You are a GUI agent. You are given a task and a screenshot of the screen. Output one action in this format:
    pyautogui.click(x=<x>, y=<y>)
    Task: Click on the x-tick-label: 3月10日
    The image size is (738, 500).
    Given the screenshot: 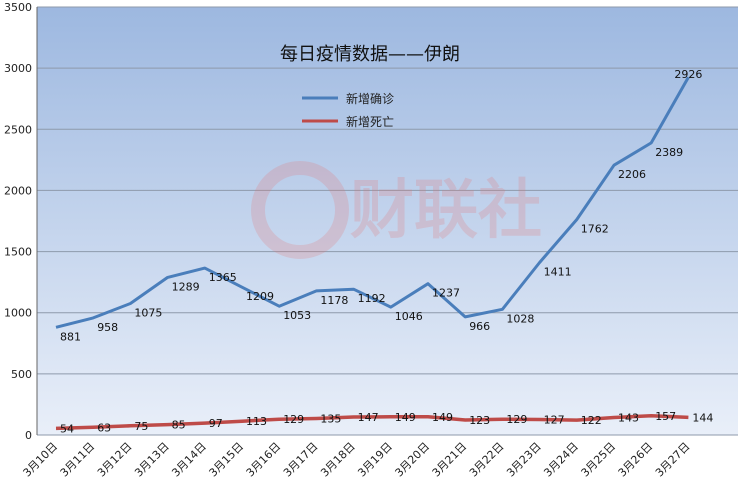 What is the action you would take?
    pyautogui.click(x=41, y=460)
    